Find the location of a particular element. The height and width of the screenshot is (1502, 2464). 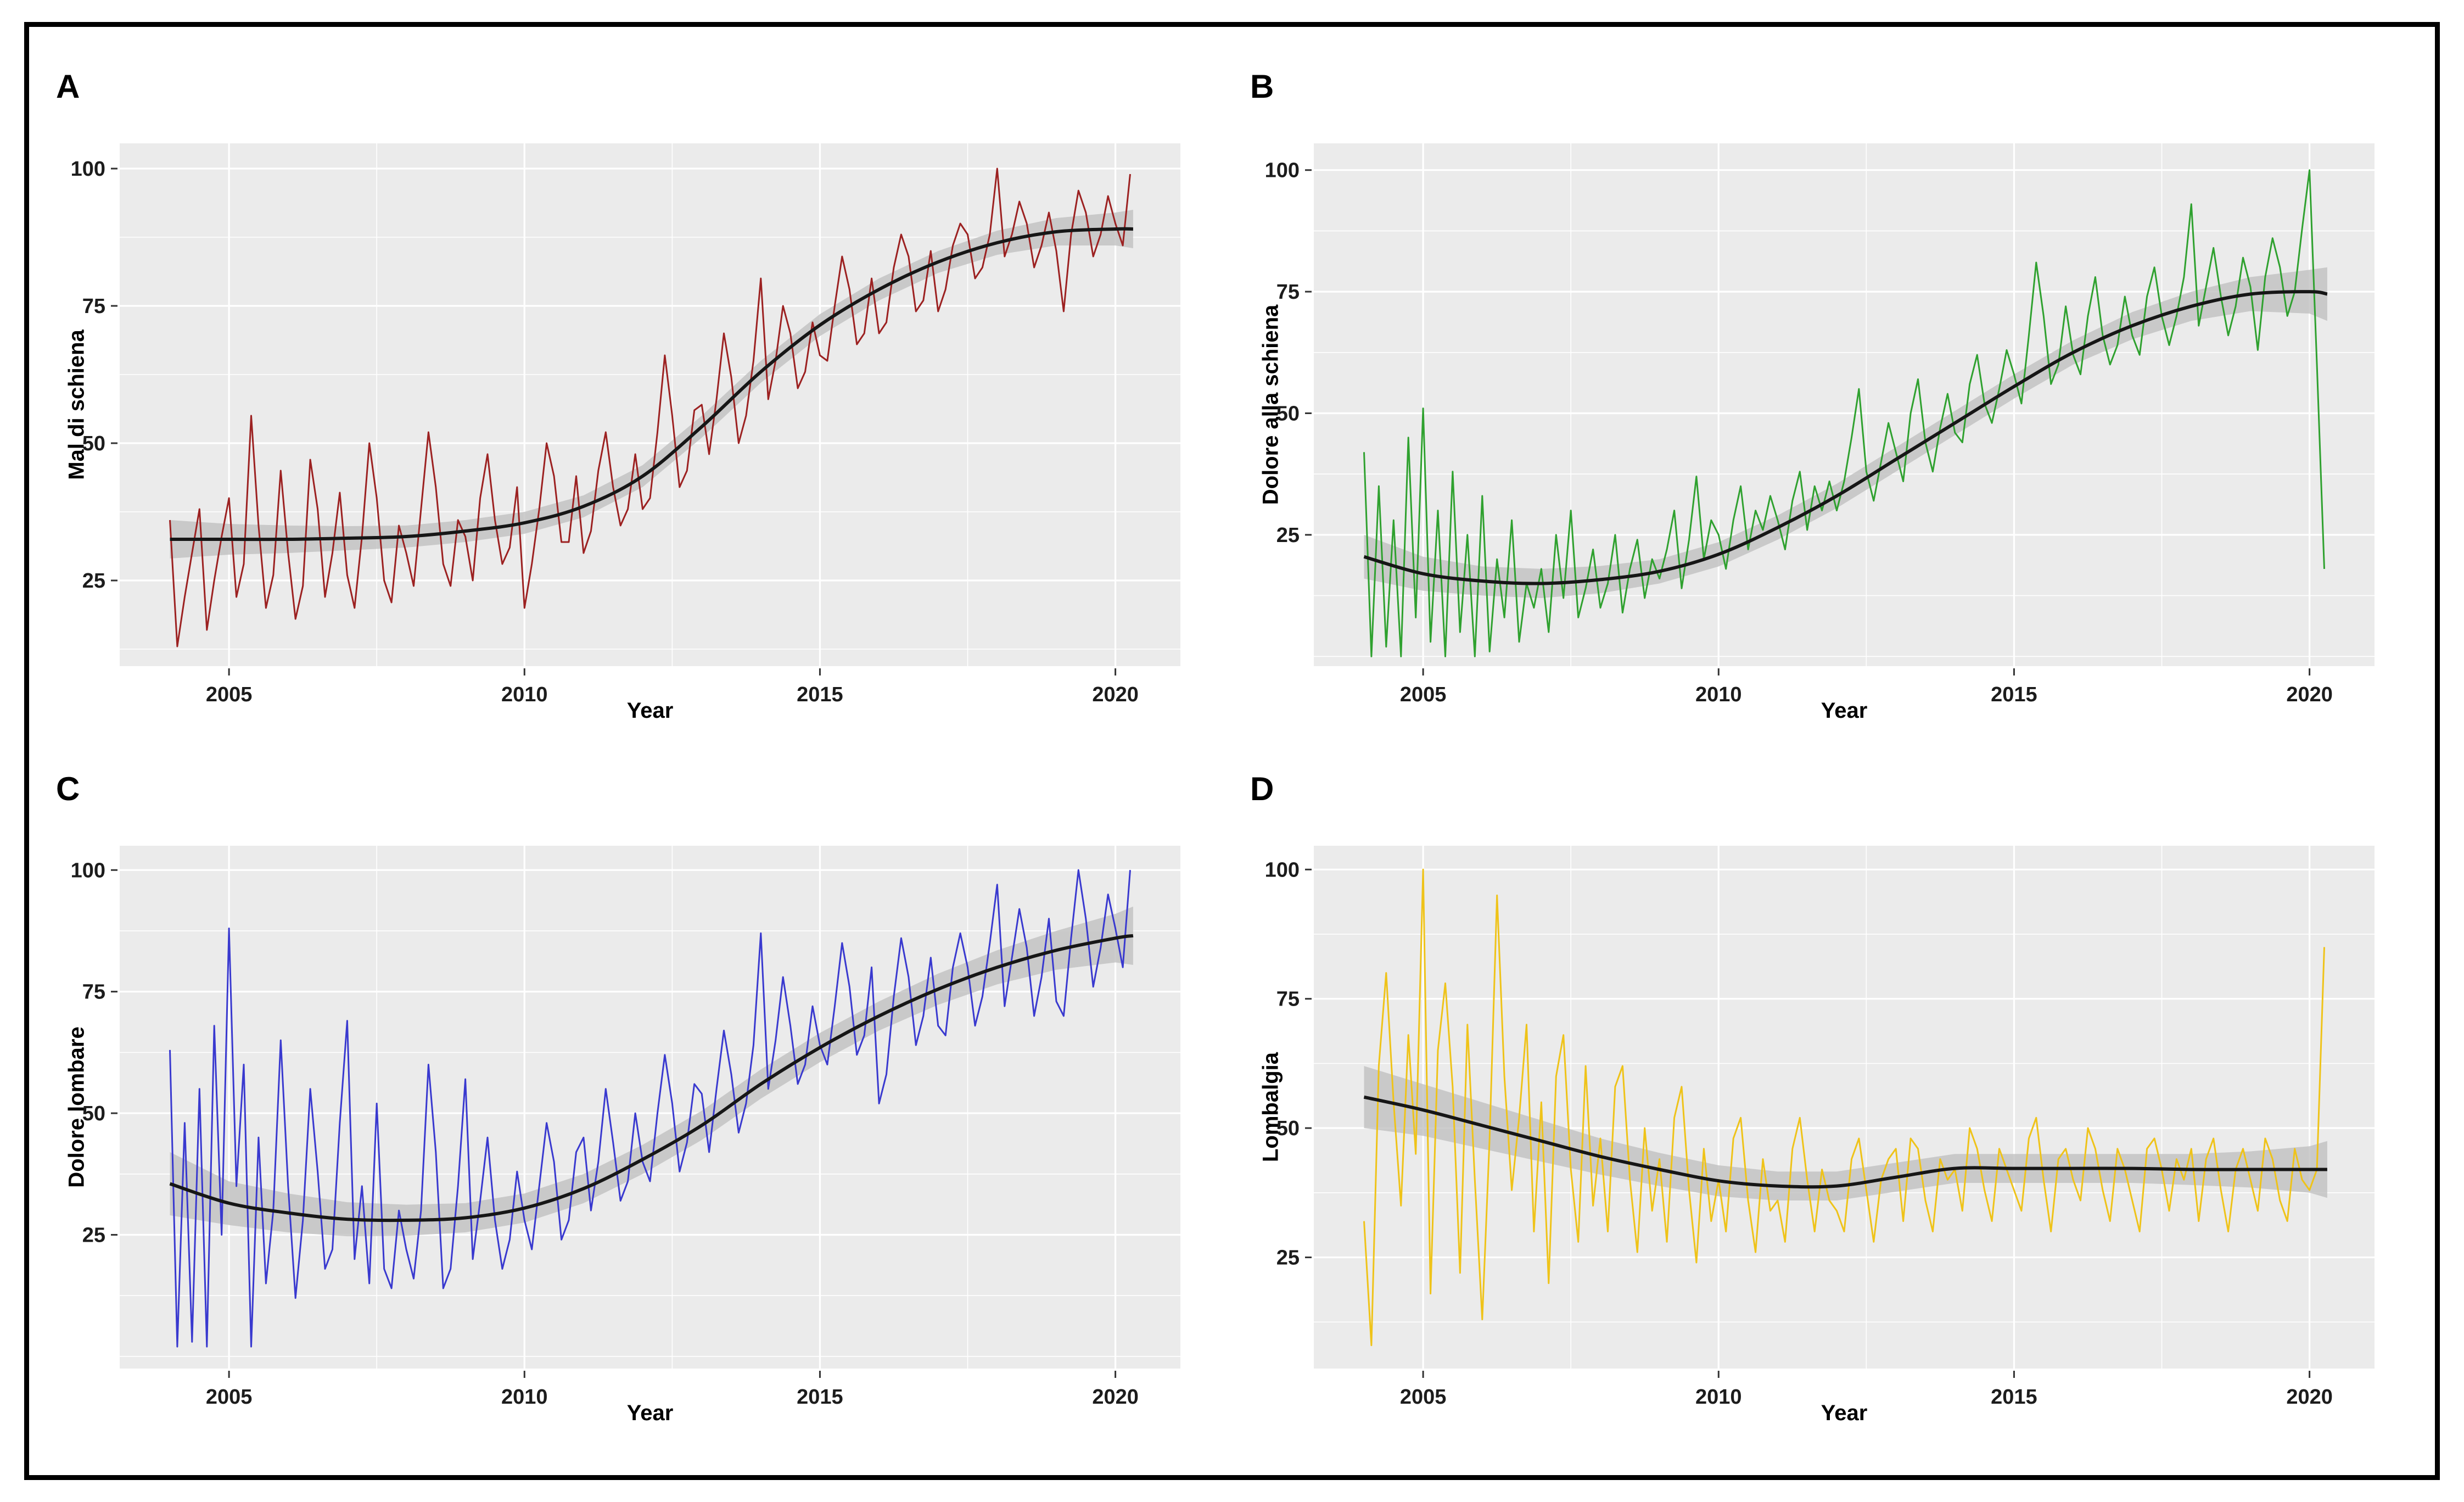

panel-c-series-line is located at coordinates (650, 1108).